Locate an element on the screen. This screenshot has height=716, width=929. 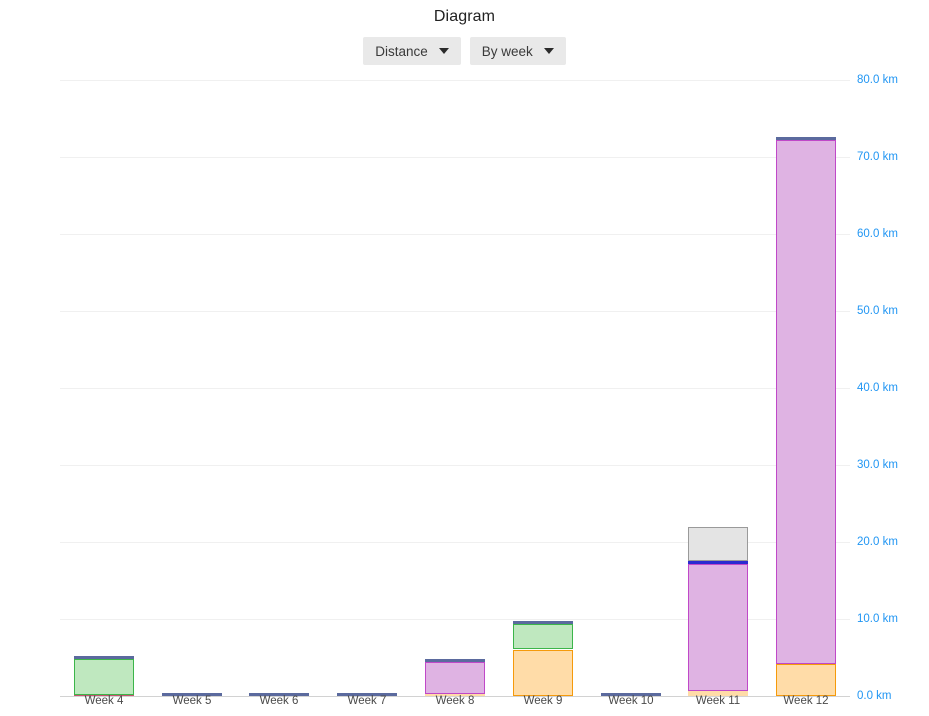
x-axis-tick-label: Week 8 is located at coordinates (455, 701).